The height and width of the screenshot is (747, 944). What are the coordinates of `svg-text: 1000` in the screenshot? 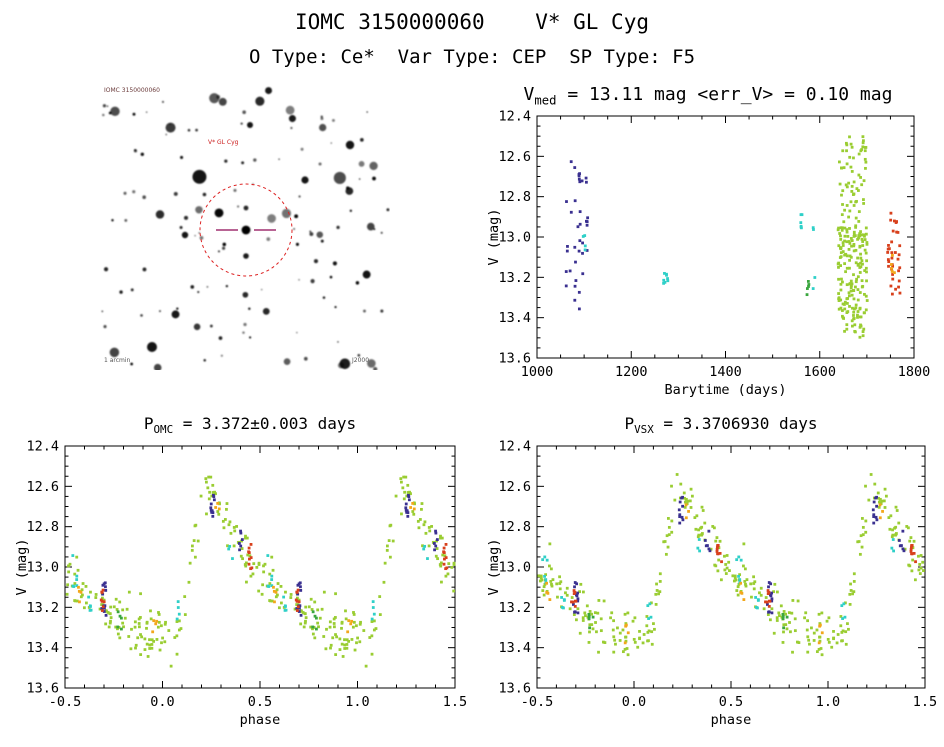 It's located at (537, 372).